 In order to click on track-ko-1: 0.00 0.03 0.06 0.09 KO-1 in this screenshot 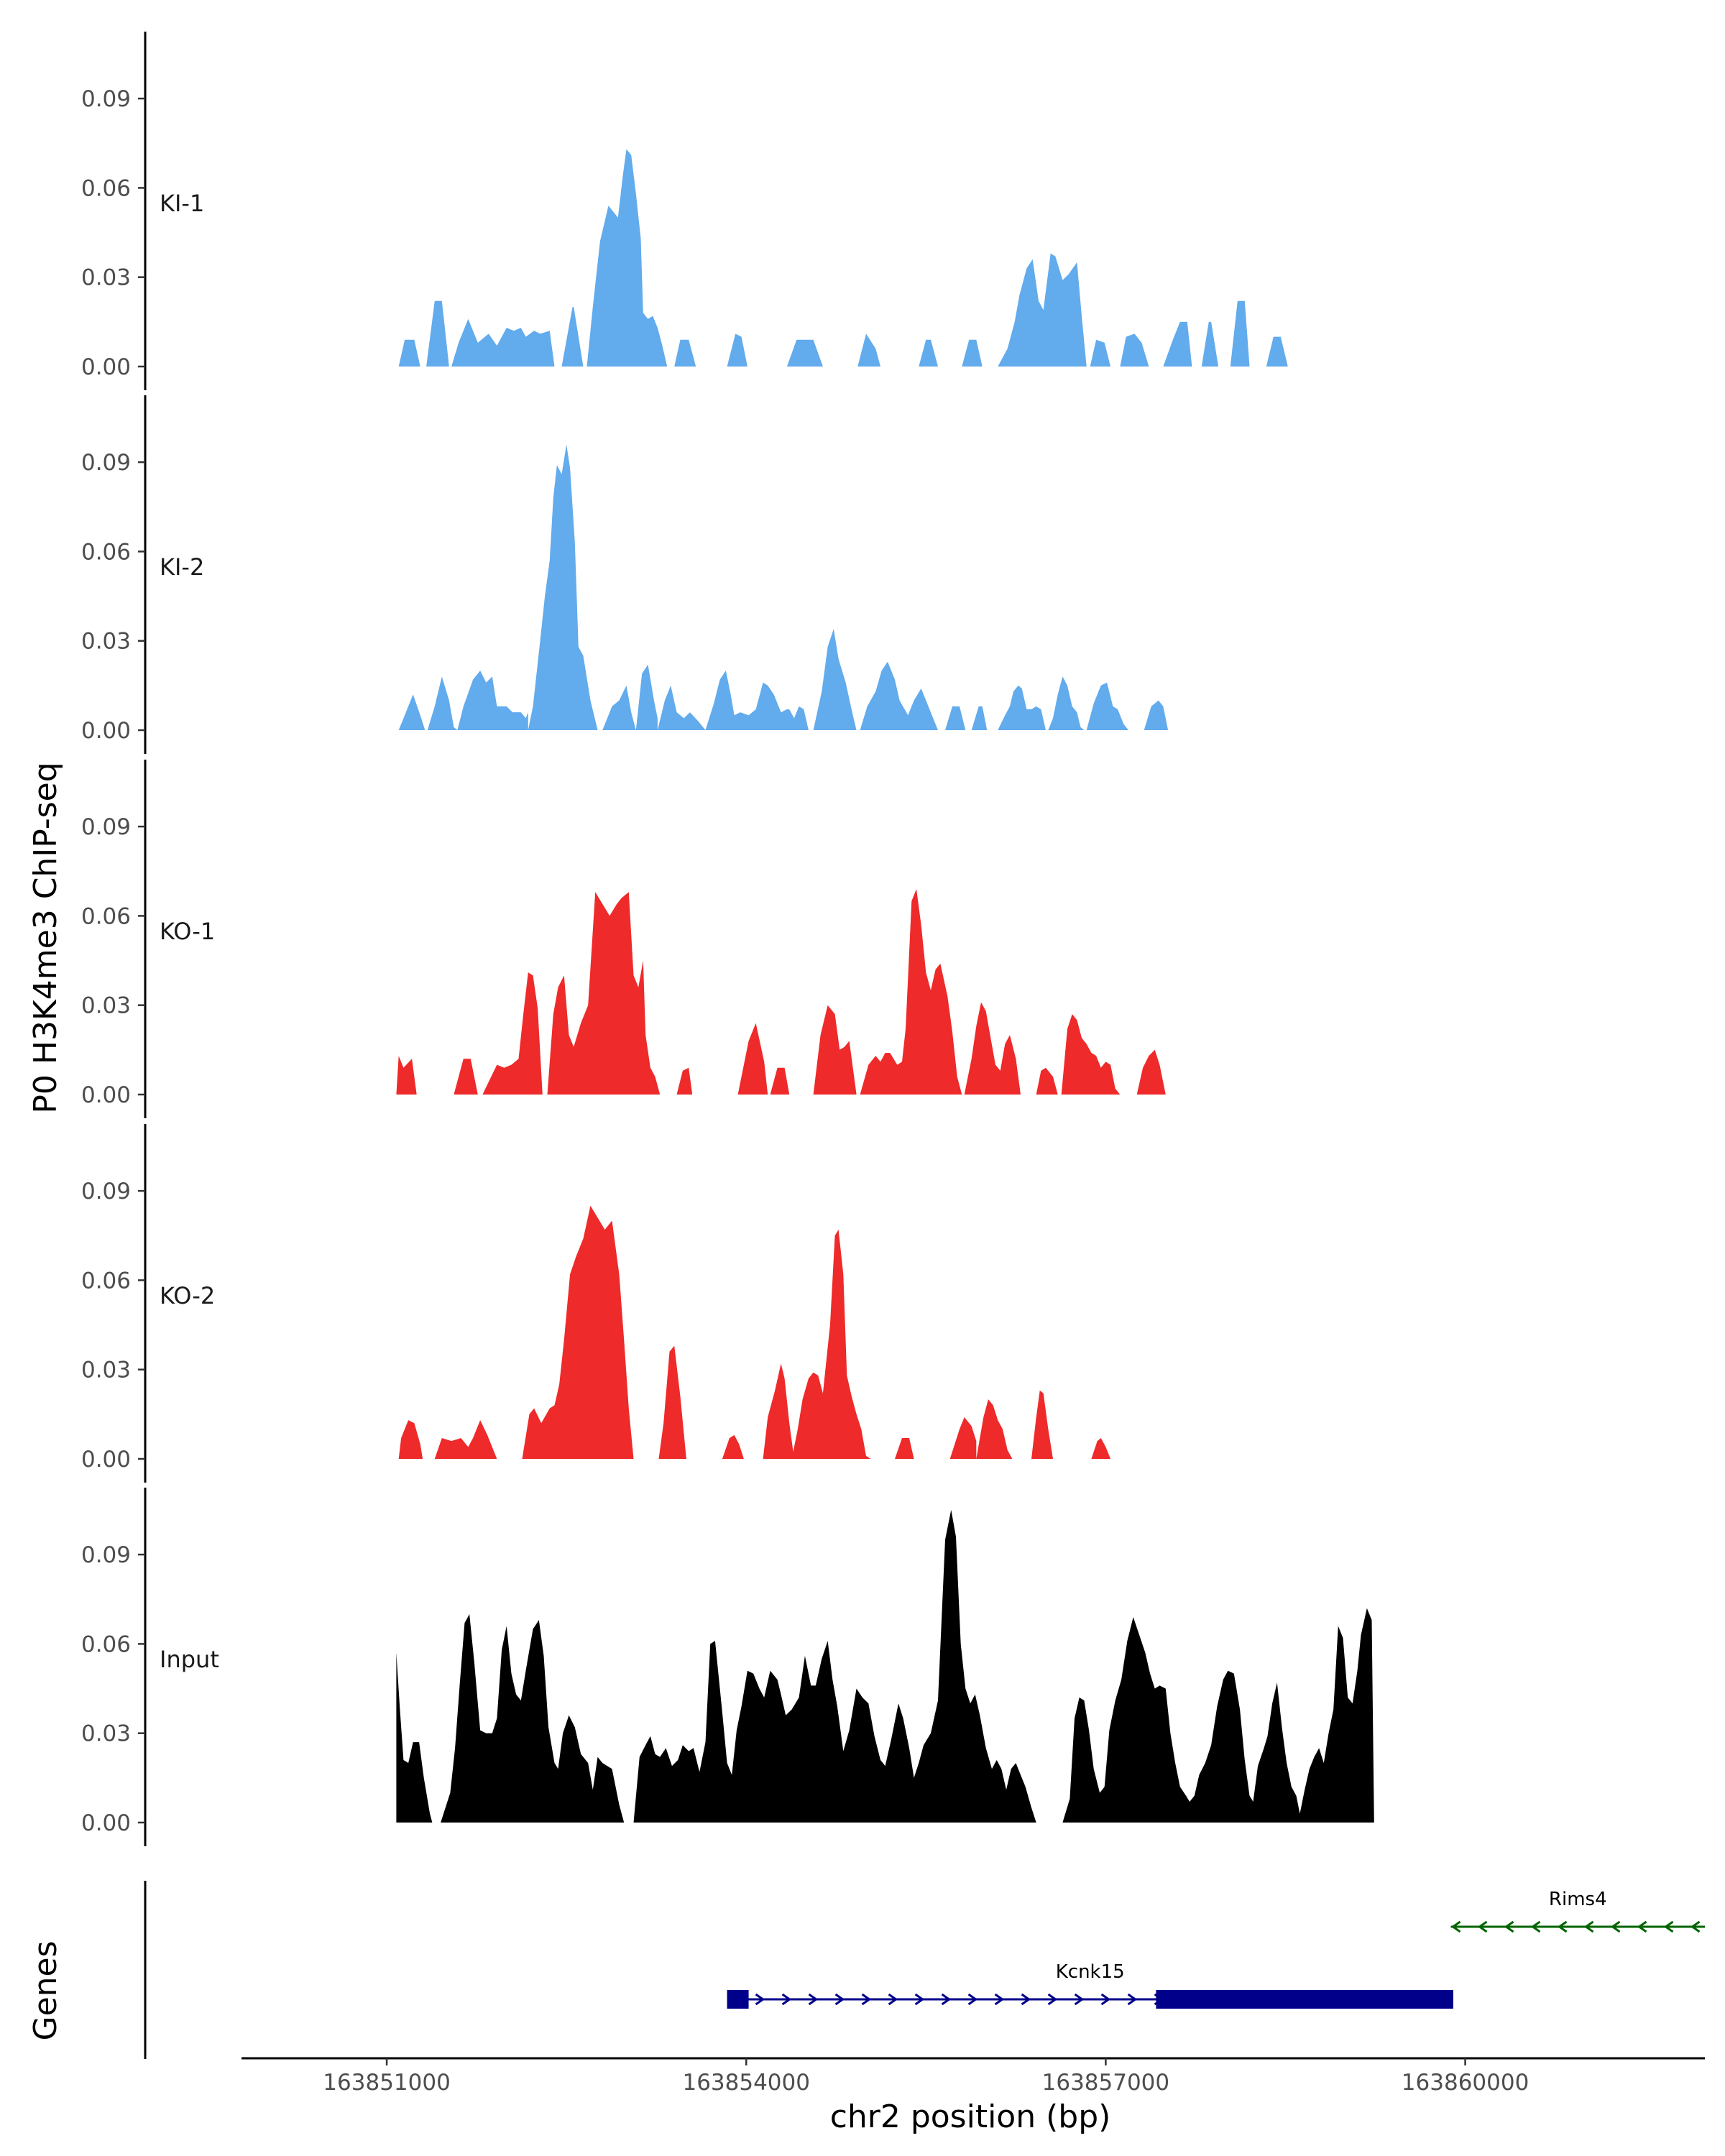, I will do `click(623, 939)`.